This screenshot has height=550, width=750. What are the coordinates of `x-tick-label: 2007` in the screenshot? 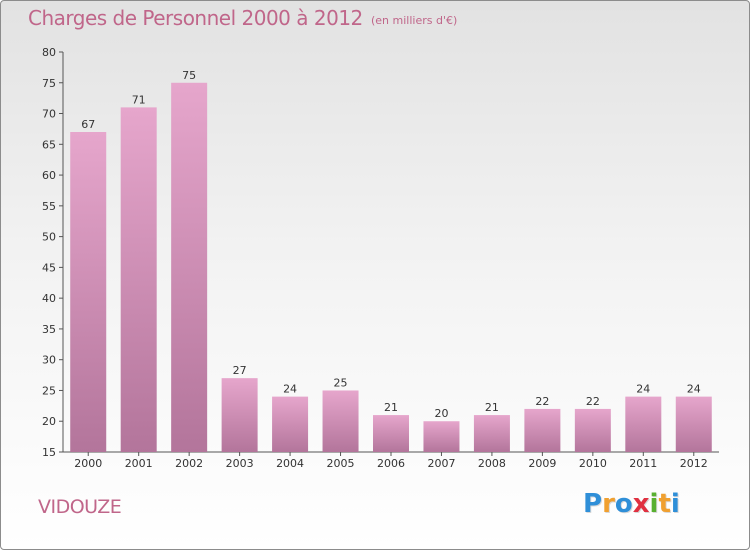 It's located at (441, 463).